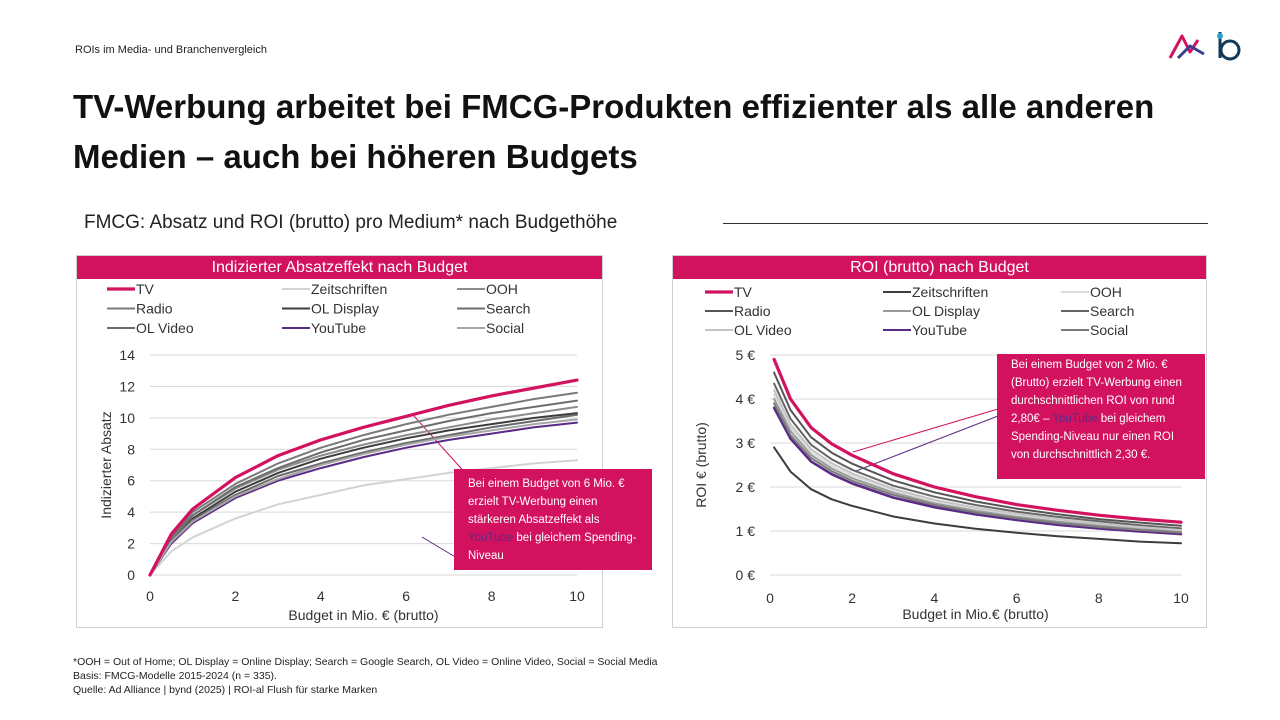  Describe the element at coordinates (743, 292) in the screenshot. I see `roi-legend-label: TV` at that location.